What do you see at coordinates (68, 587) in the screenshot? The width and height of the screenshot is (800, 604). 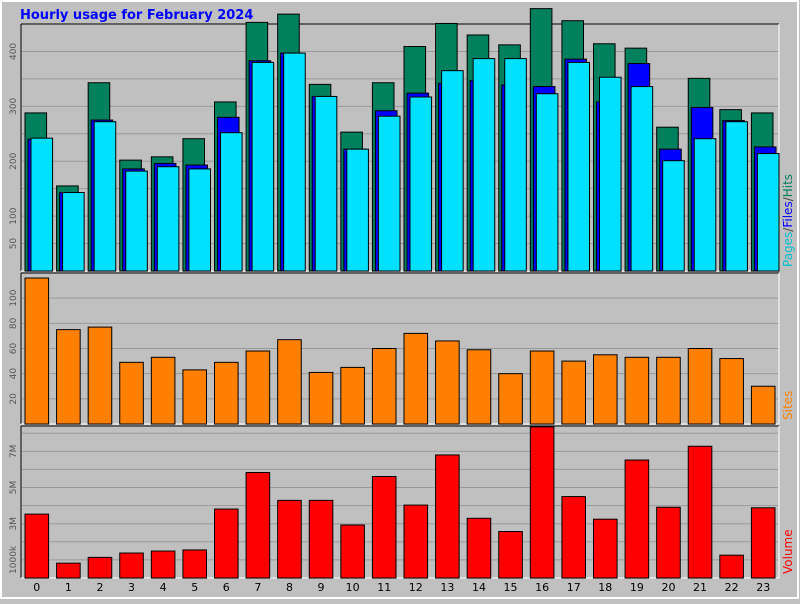 I see `x-tick-label: 1` at bounding box center [68, 587].